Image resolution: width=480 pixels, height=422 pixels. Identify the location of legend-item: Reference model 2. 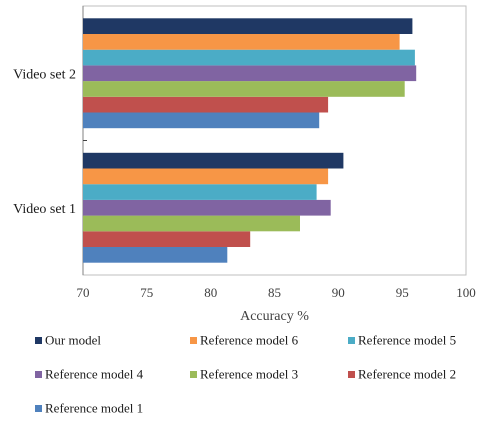
(402, 374).